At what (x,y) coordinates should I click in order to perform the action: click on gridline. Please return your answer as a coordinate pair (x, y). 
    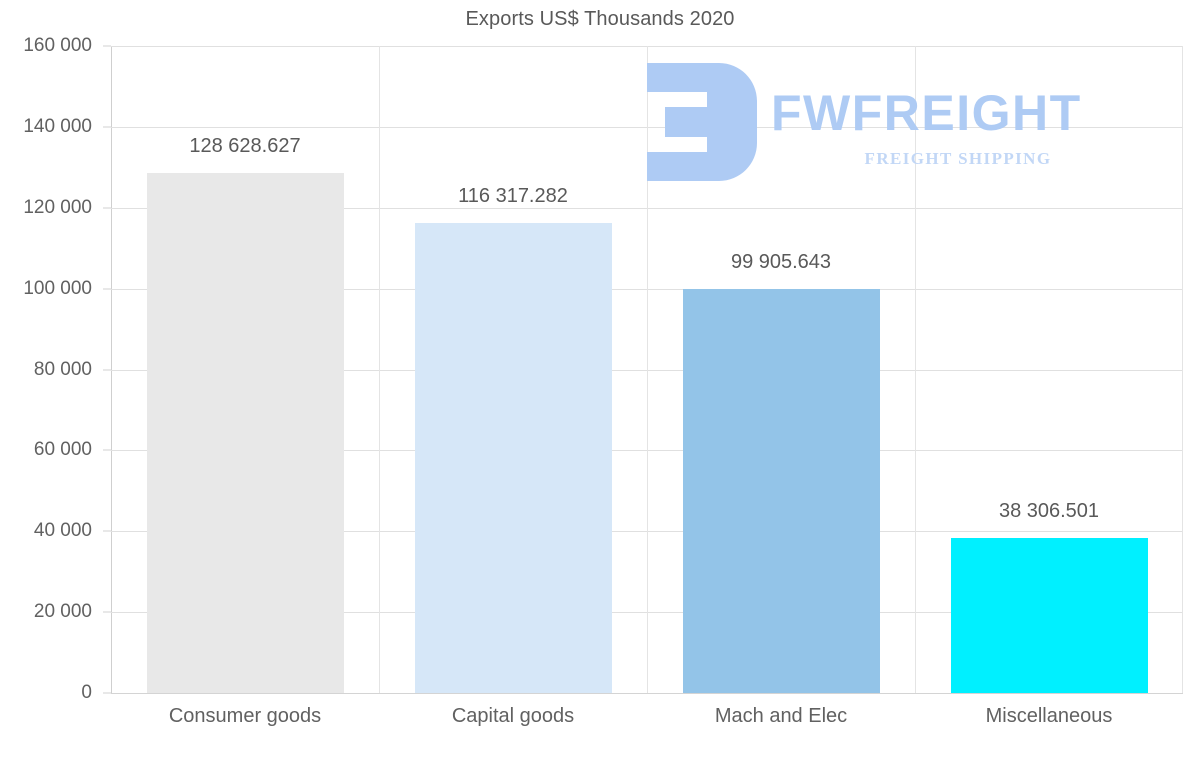
    Looking at the image, I should click on (647, 693).